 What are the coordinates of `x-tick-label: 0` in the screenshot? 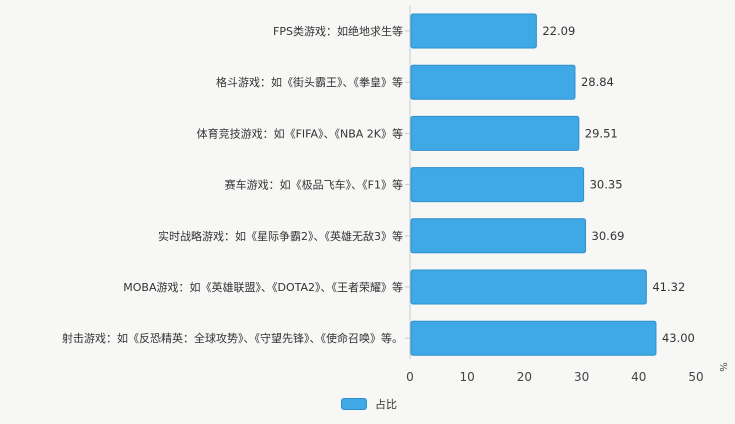 It's located at (410, 377).